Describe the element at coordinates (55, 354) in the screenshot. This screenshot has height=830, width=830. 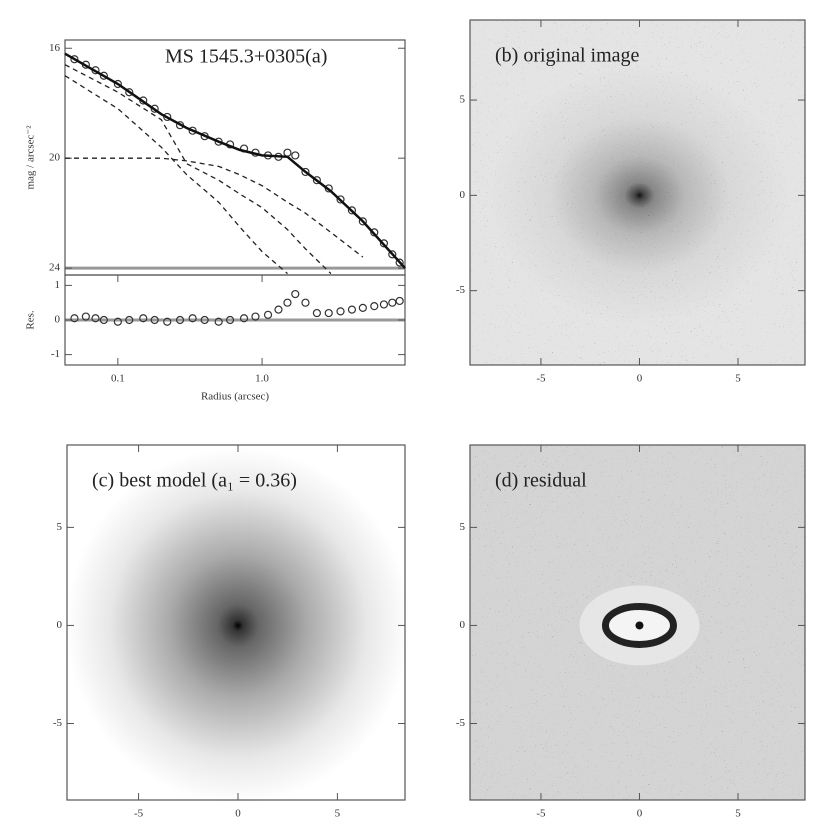
I see `y-tick-label: -1` at that location.